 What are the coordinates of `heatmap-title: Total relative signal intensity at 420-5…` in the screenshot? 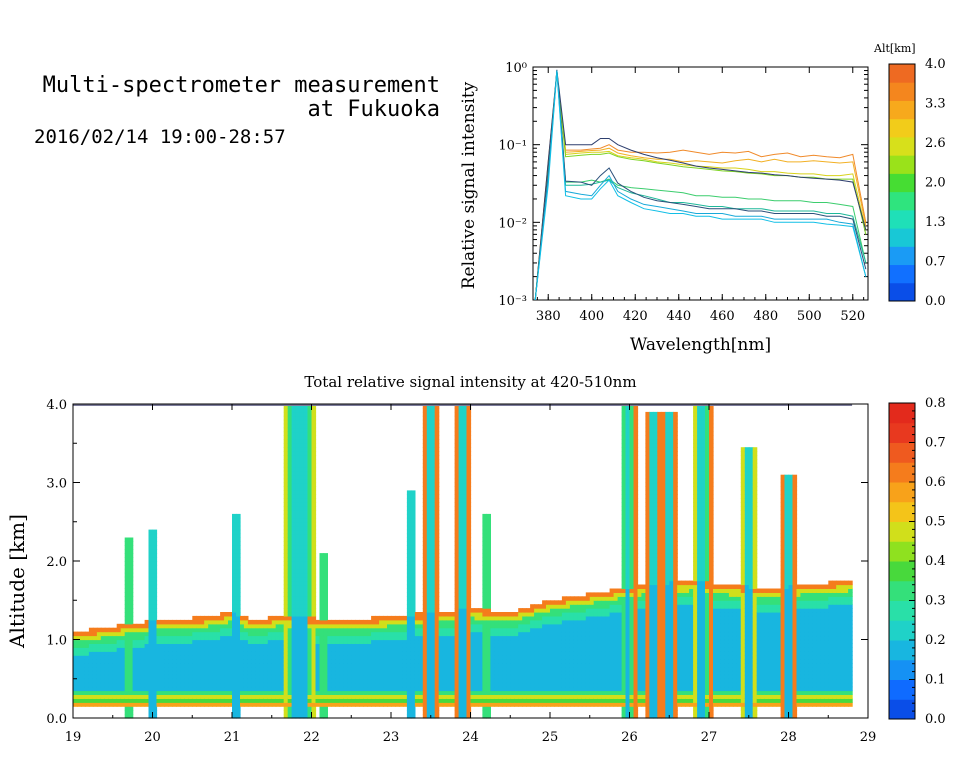 It's located at (470, 382).